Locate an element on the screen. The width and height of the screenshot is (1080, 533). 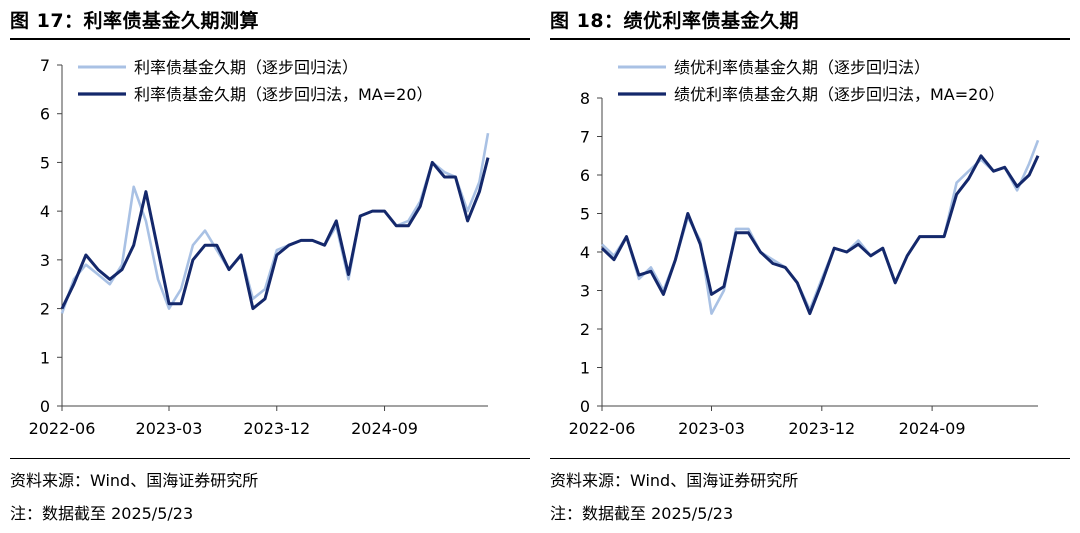
figure-title: 图 18：绩优利率债基金久期 is located at coordinates (675, 21).